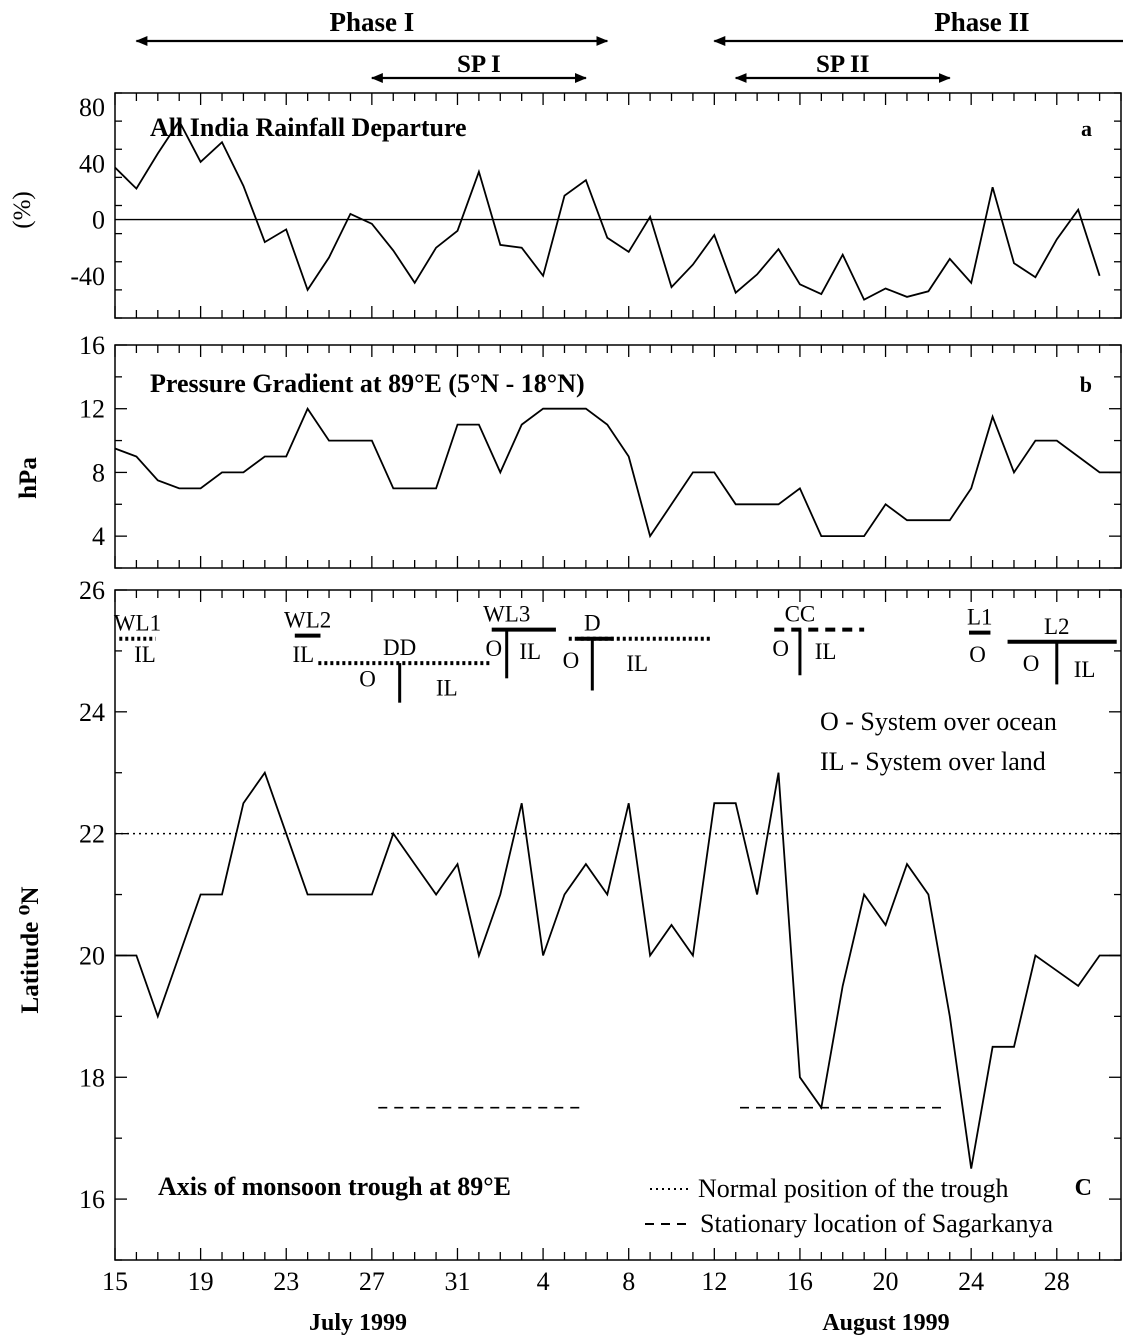 The height and width of the screenshot is (1337, 1123). What do you see at coordinates (933, 761) in the screenshot?
I see `land-legend-text: IL - System over land` at bounding box center [933, 761].